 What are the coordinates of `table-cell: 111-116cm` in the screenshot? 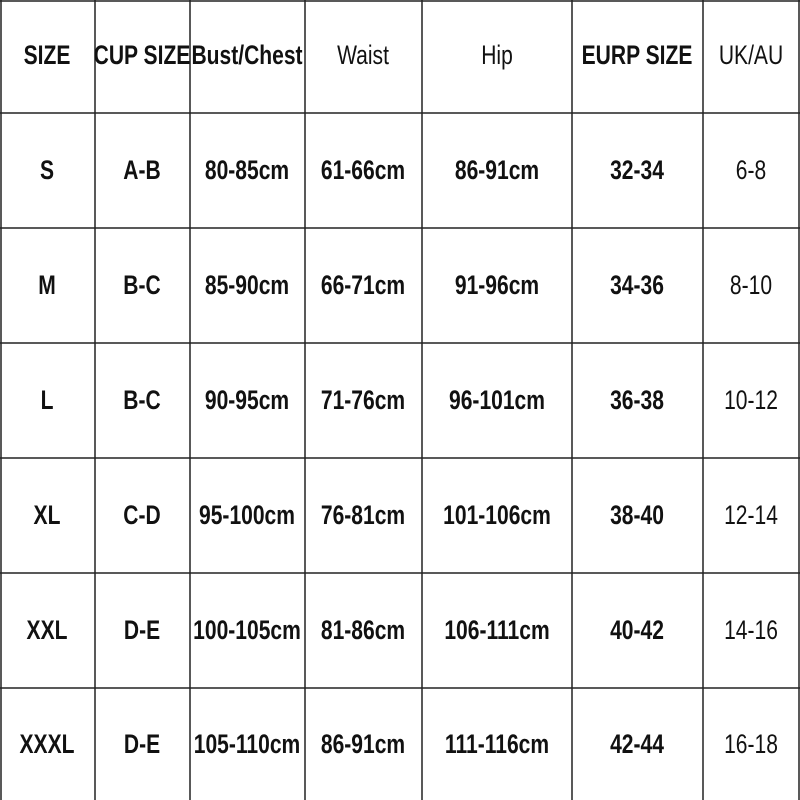 It's located at (497, 745).